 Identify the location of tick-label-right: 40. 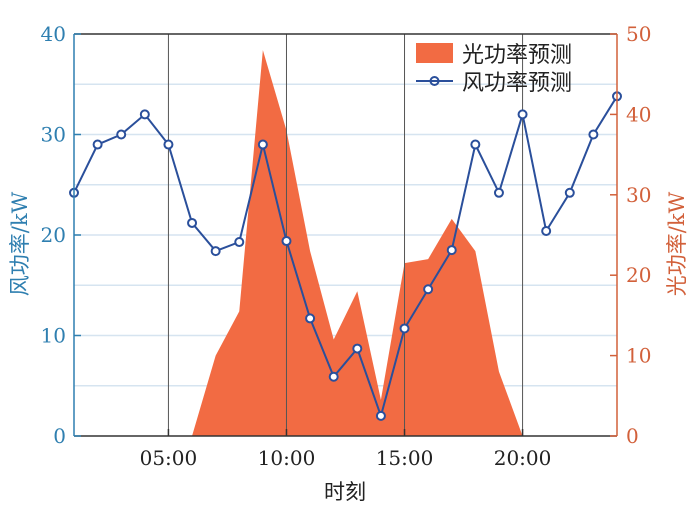
(638, 114).